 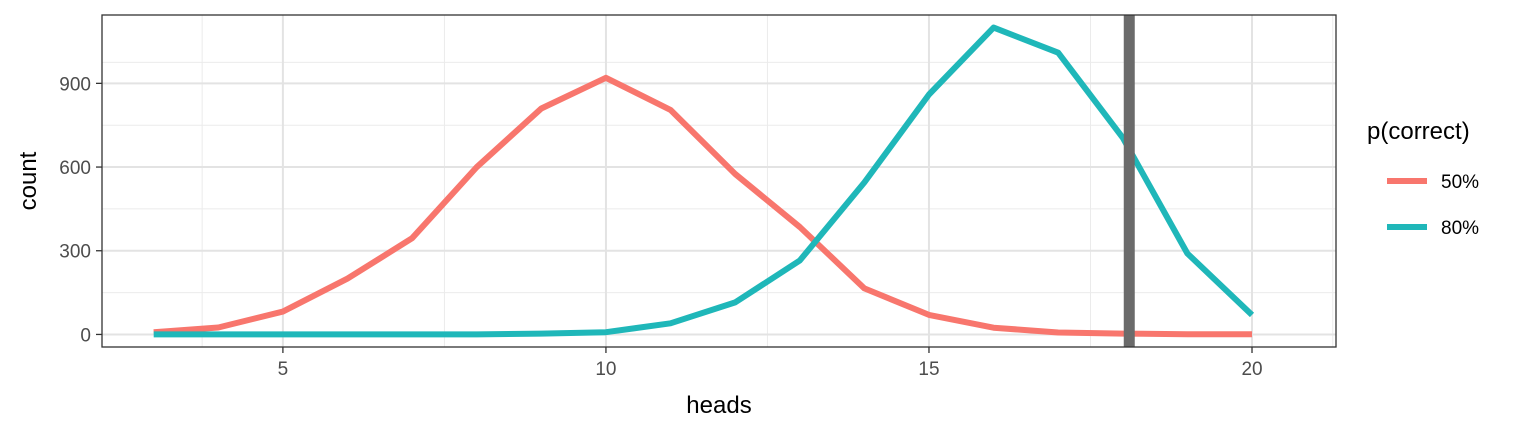 I want to click on x-axis: 5 10 15 20, so click(x=770, y=363).